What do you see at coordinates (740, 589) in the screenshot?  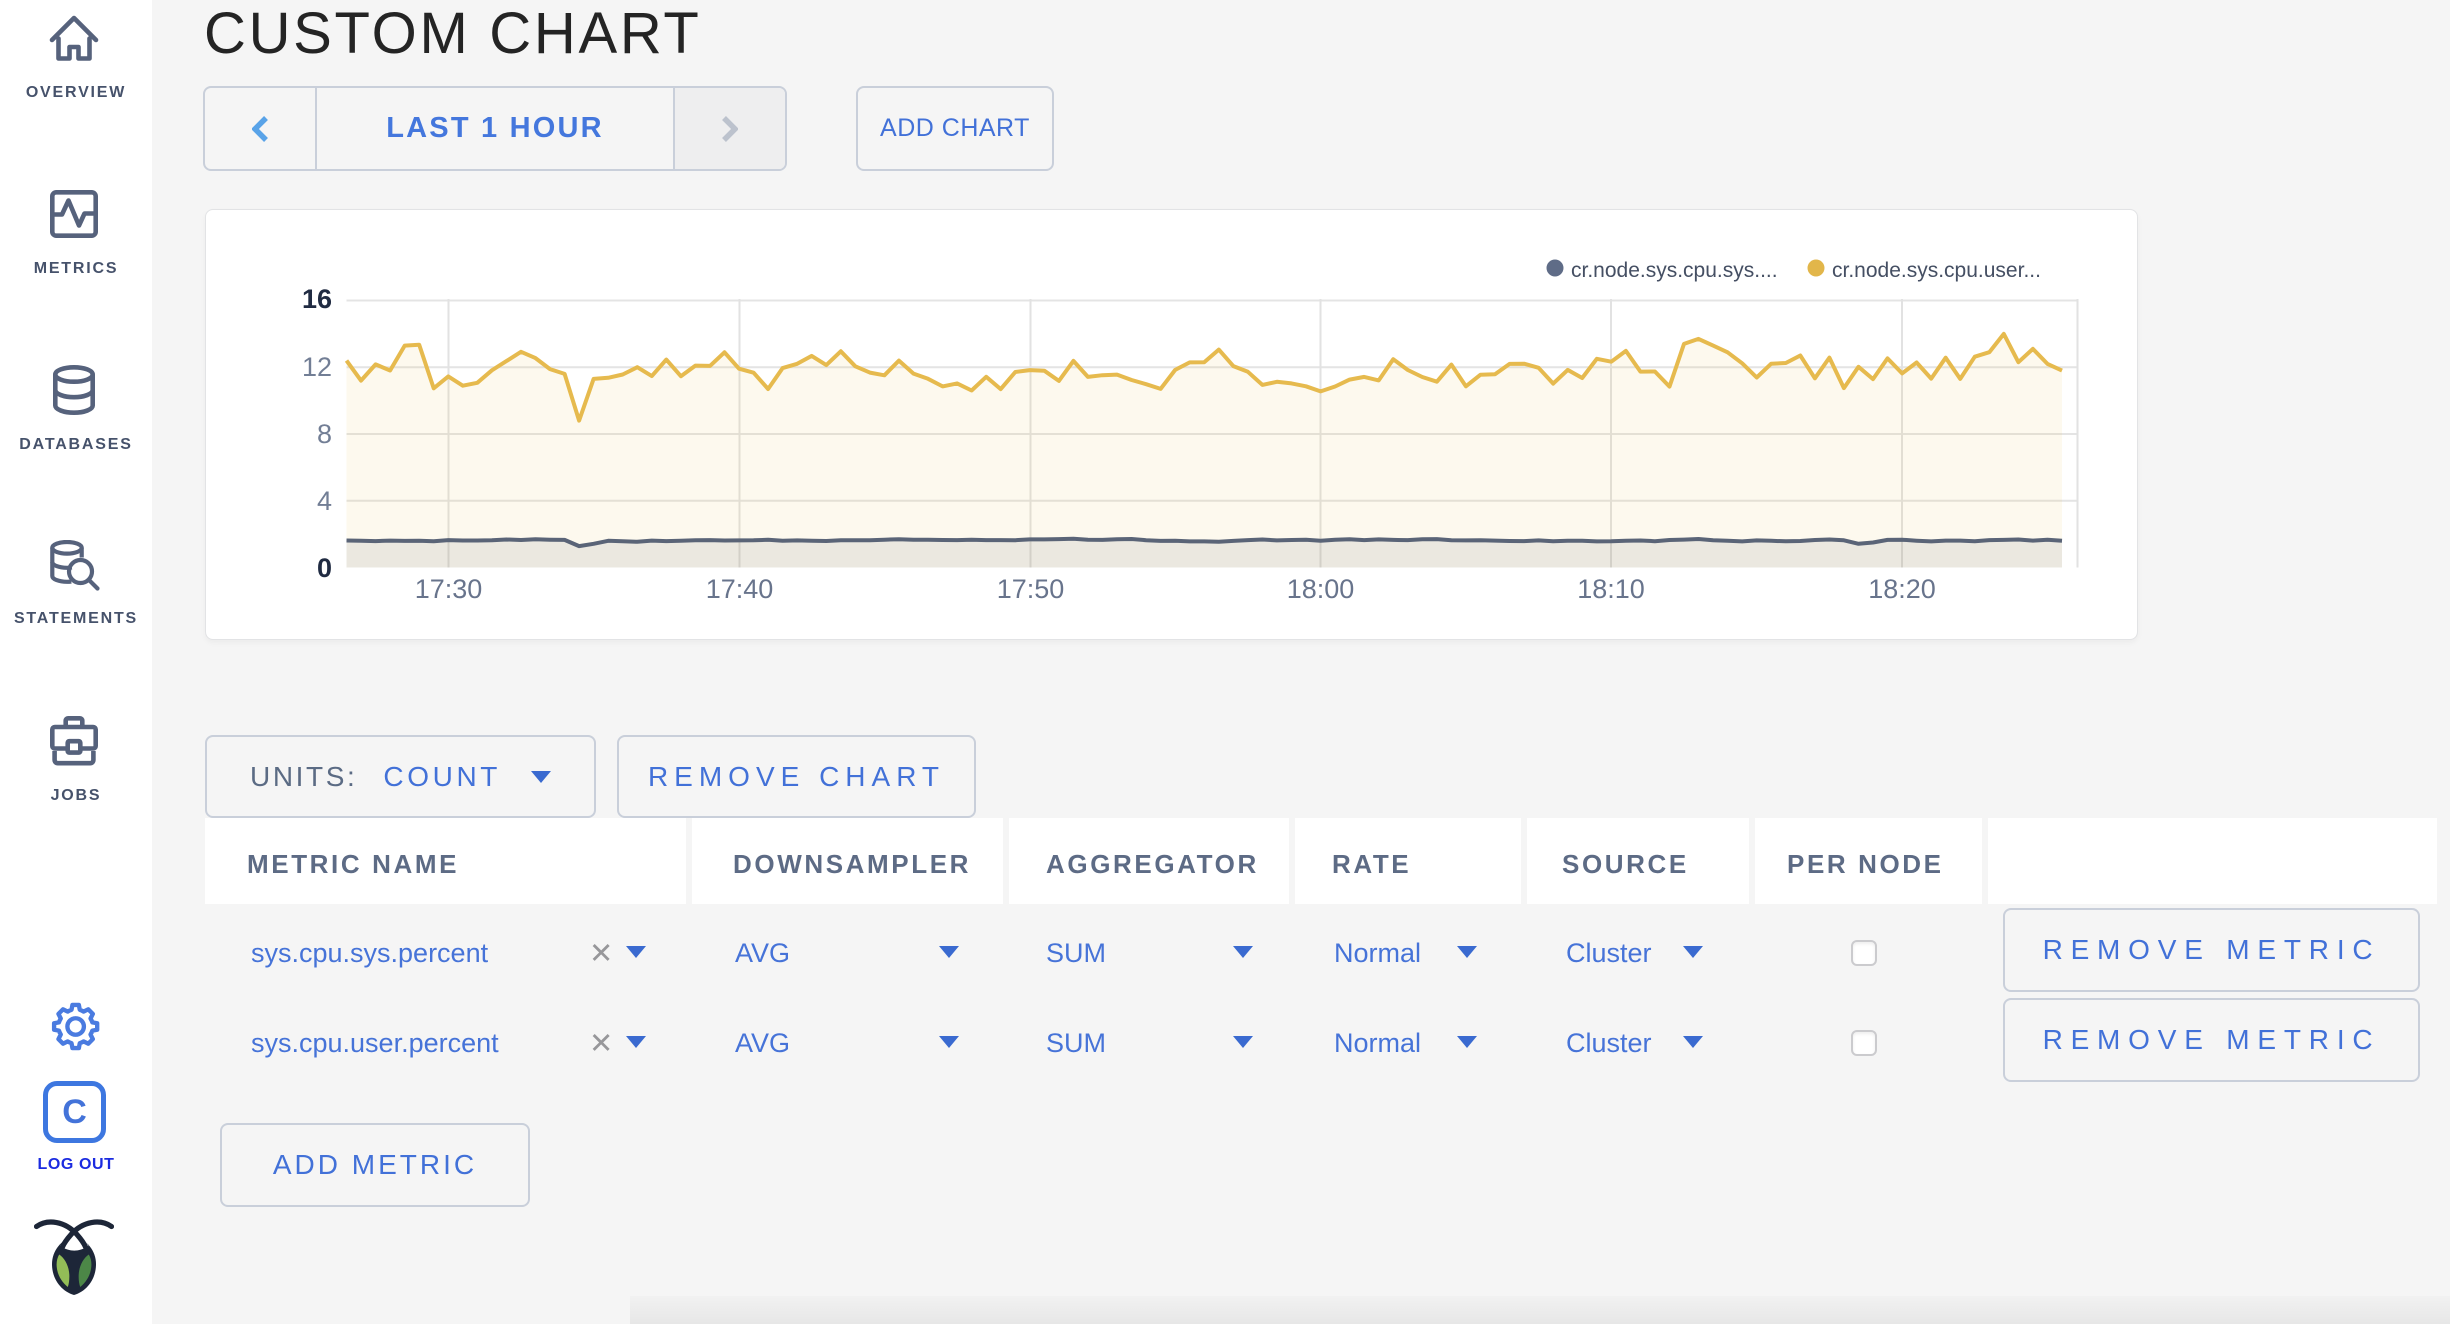 I see `svg-text: 17:40` at bounding box center [740, 589].